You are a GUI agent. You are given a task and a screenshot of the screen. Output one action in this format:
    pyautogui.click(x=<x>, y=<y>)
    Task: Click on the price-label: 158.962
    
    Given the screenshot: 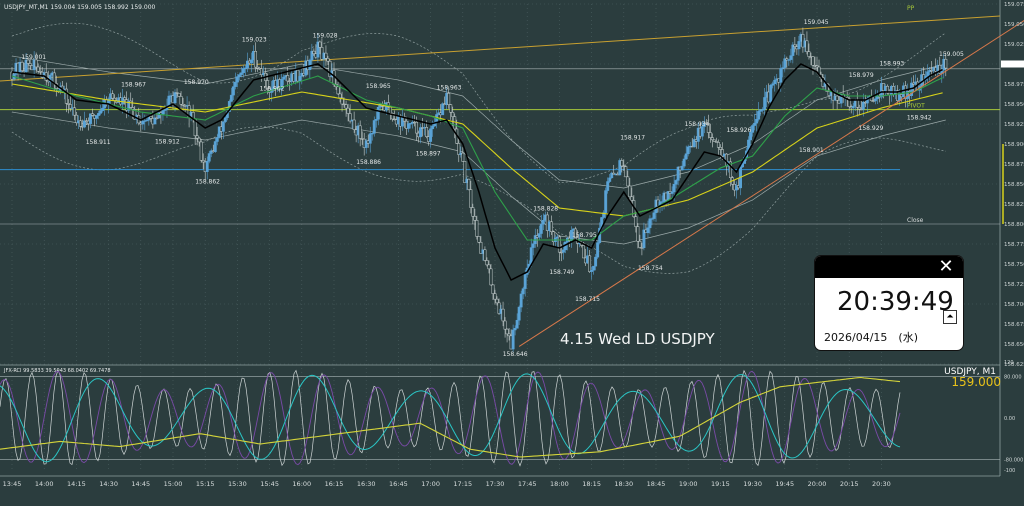 What is the action you would take?
    pyautogui.click(x=272, y=88)
    